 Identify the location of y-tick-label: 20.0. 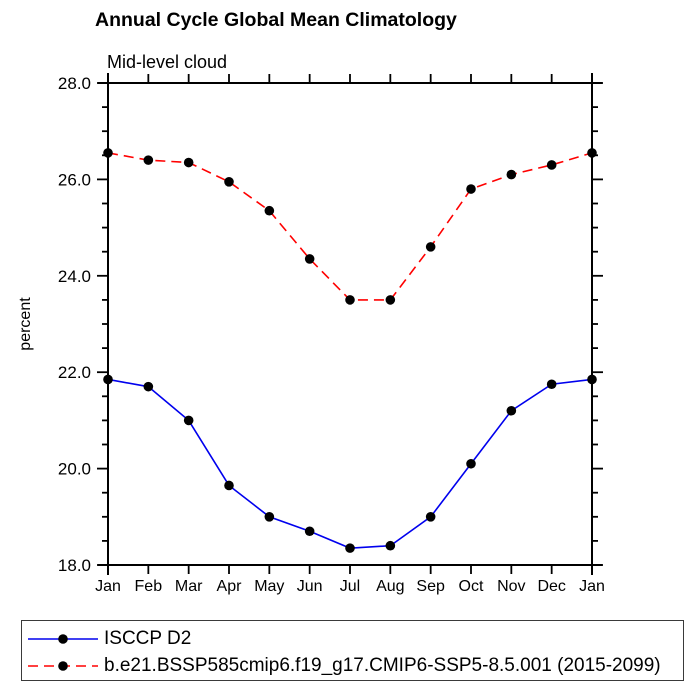
(74, 469).